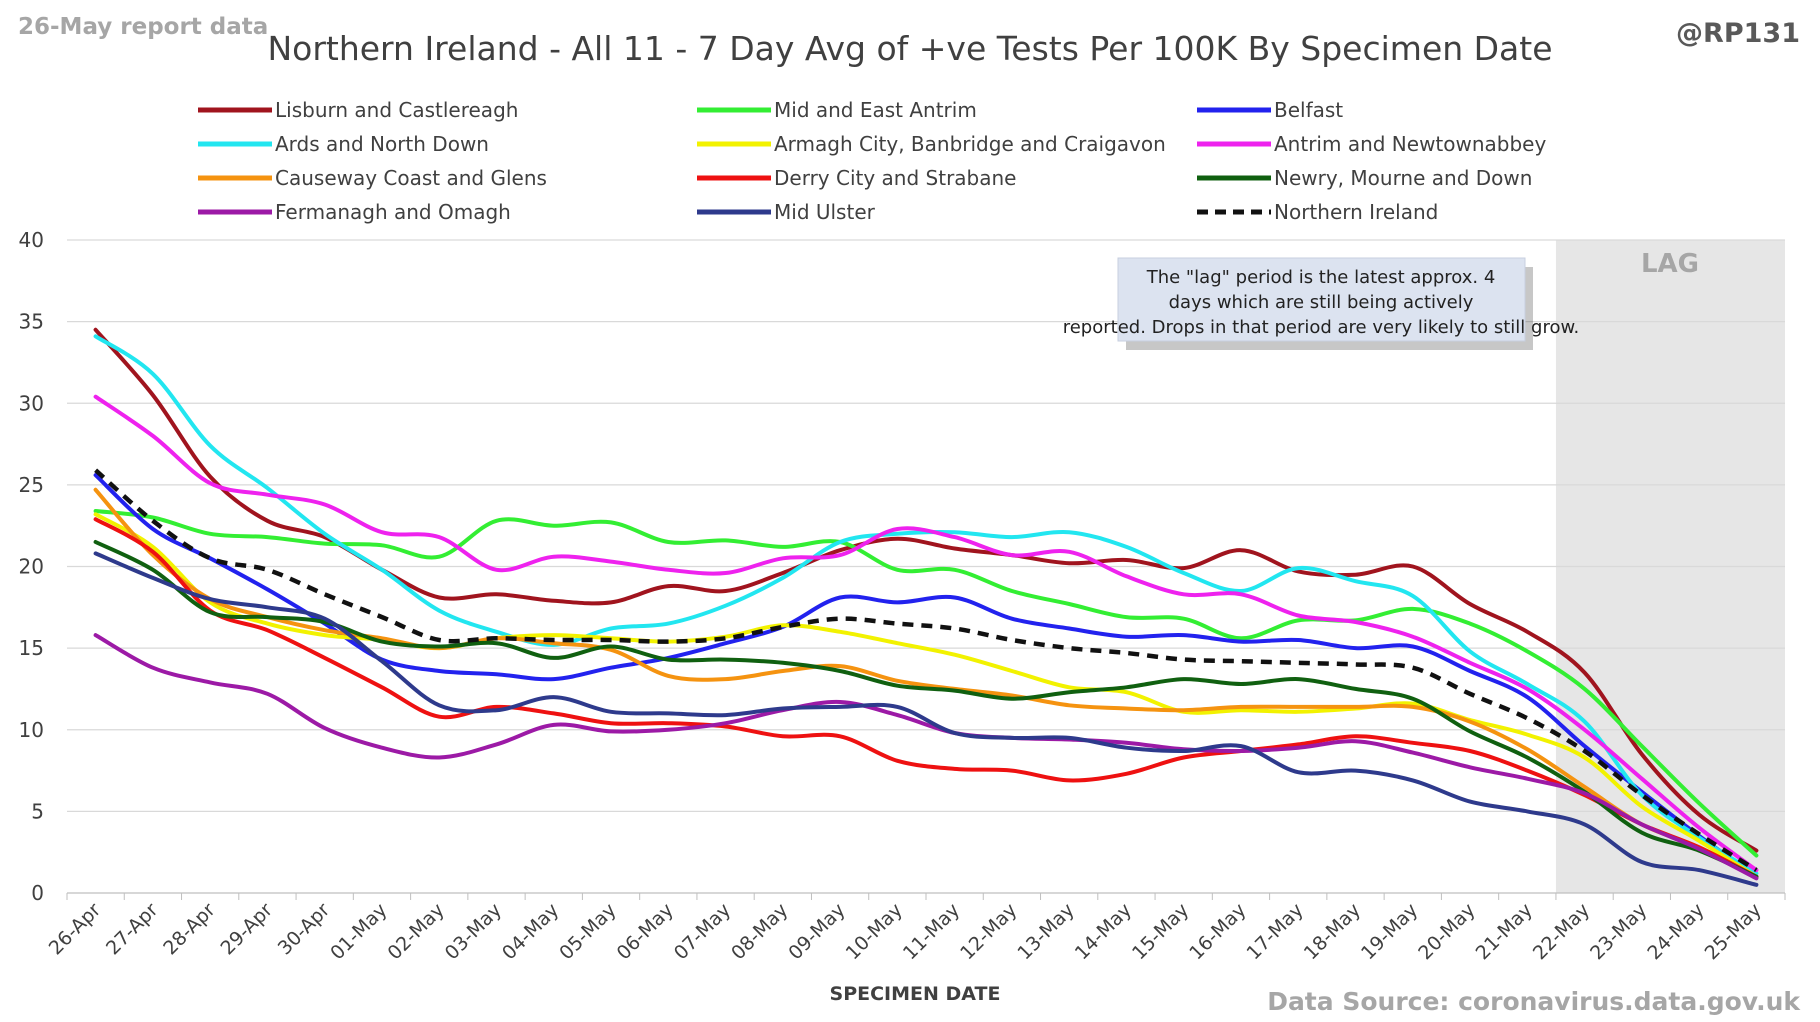 The width and height of the screenshot is (1820, 1022). Describe the element at coordinates (31, 485) in the screenshot. I see `y-tick-label: 25` at that location.